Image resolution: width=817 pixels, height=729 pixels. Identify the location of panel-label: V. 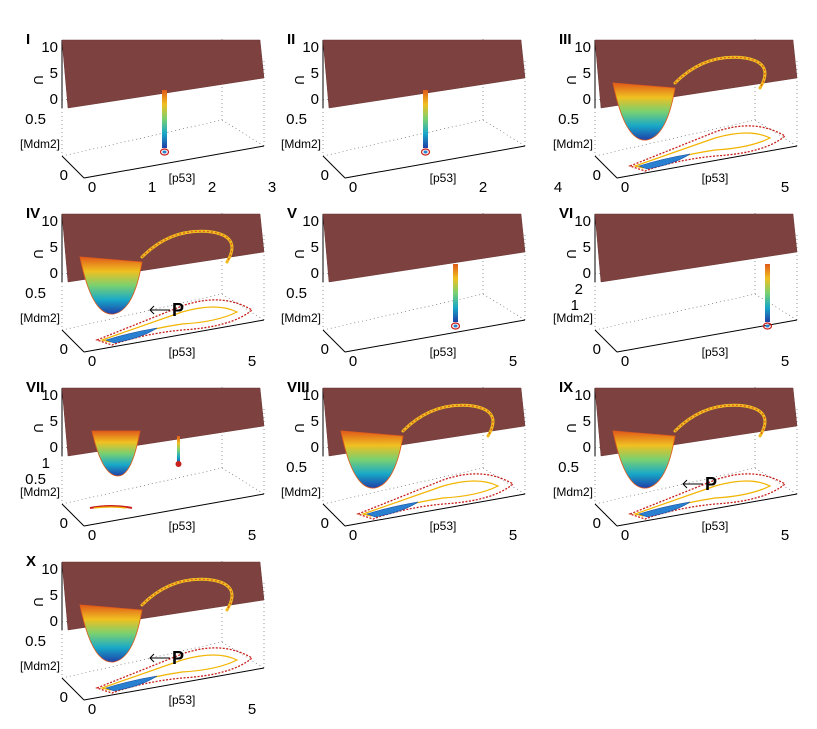
(292, 213).